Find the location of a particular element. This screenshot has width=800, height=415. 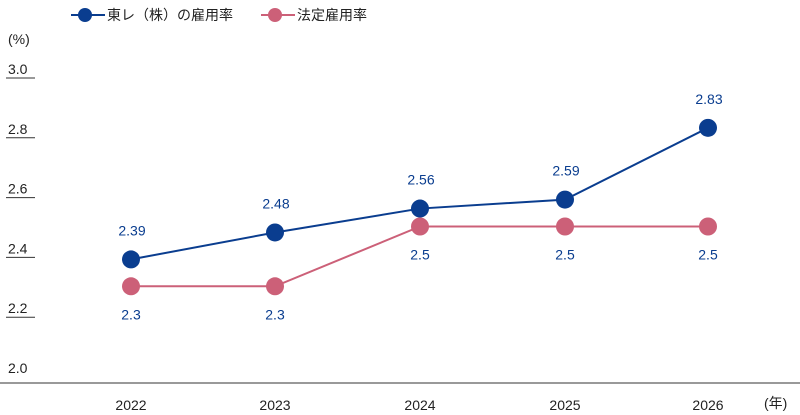

data-label-toray: 2.59 is located at coordinates (565, 171).